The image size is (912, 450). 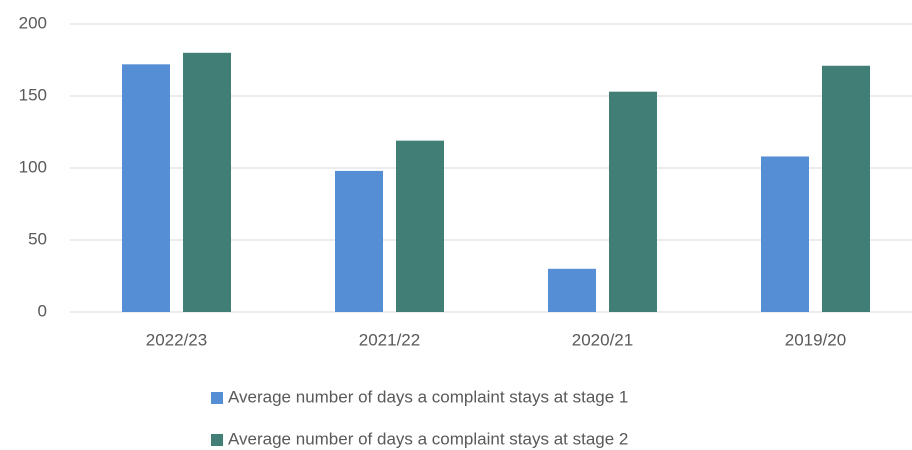 What do you see at coordinates (33, 94) in the screenshot?
I see `y-tick-label: 150` at bounding box center [33, 94].